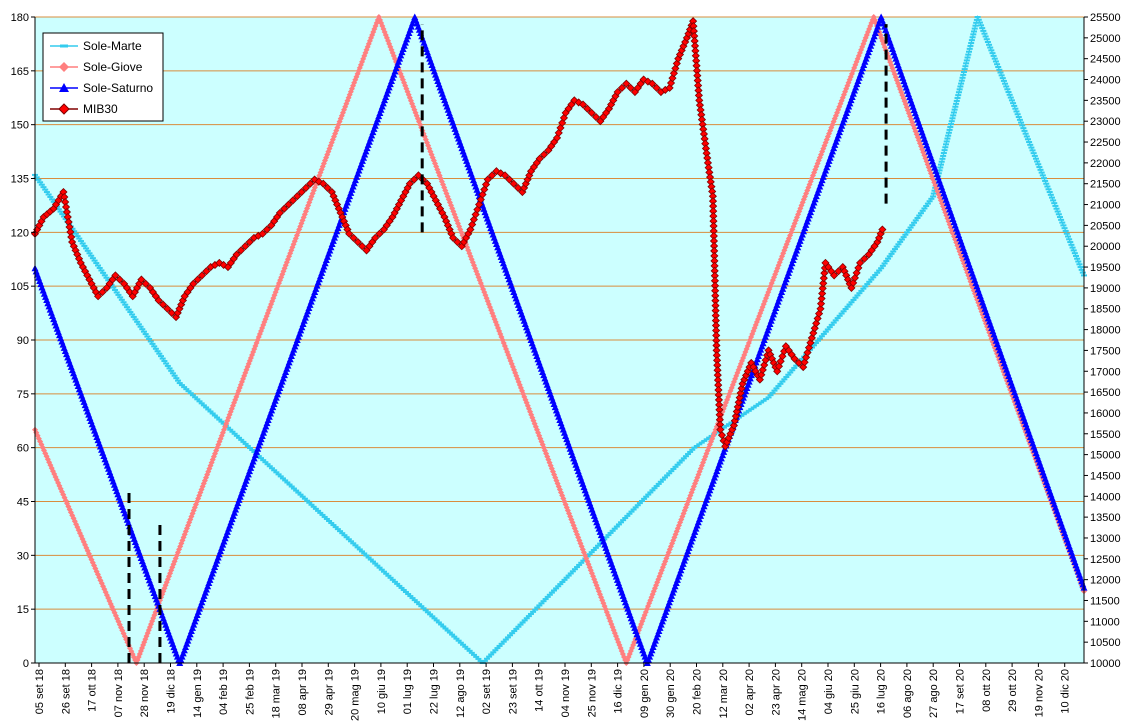  What do you see at coordinates (1105, 122) in the screenshot?
I see `y-right-tick-label: 23000` at bounding box center [1105, 122].